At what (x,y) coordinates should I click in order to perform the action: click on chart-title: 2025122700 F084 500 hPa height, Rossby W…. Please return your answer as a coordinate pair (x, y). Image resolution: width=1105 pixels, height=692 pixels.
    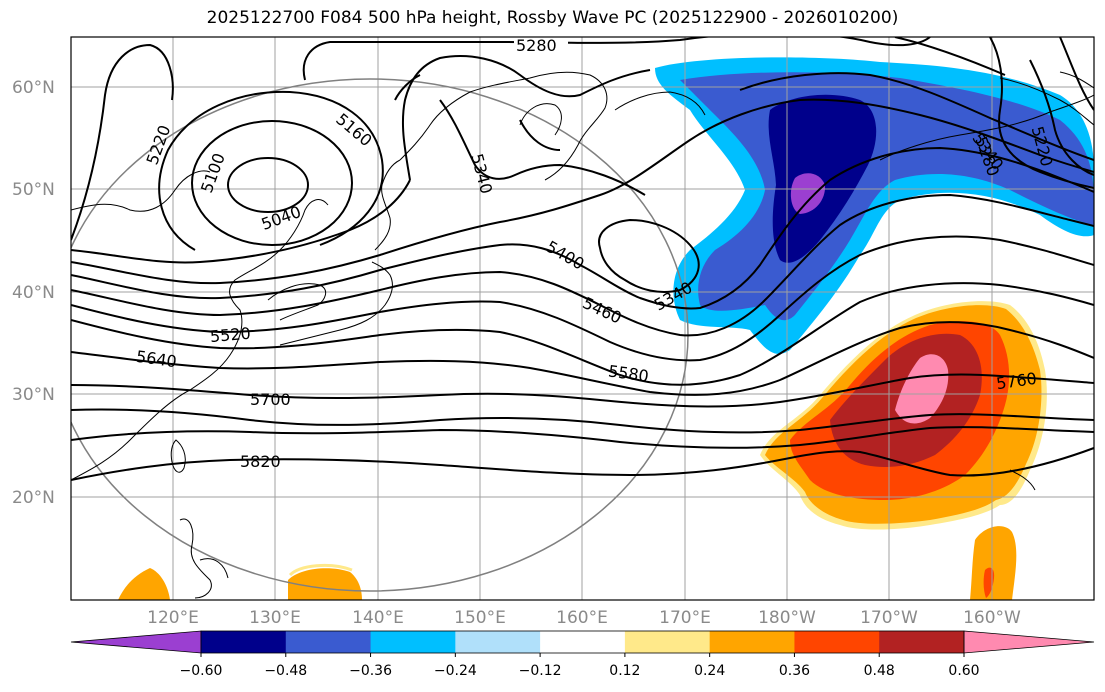
    Looking at the image, I should click on (552, 18).